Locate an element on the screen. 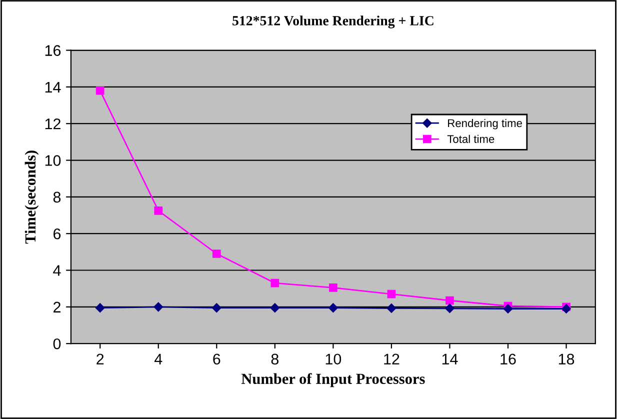  x-tick-label: 2 is located at coordinates (100, 359).